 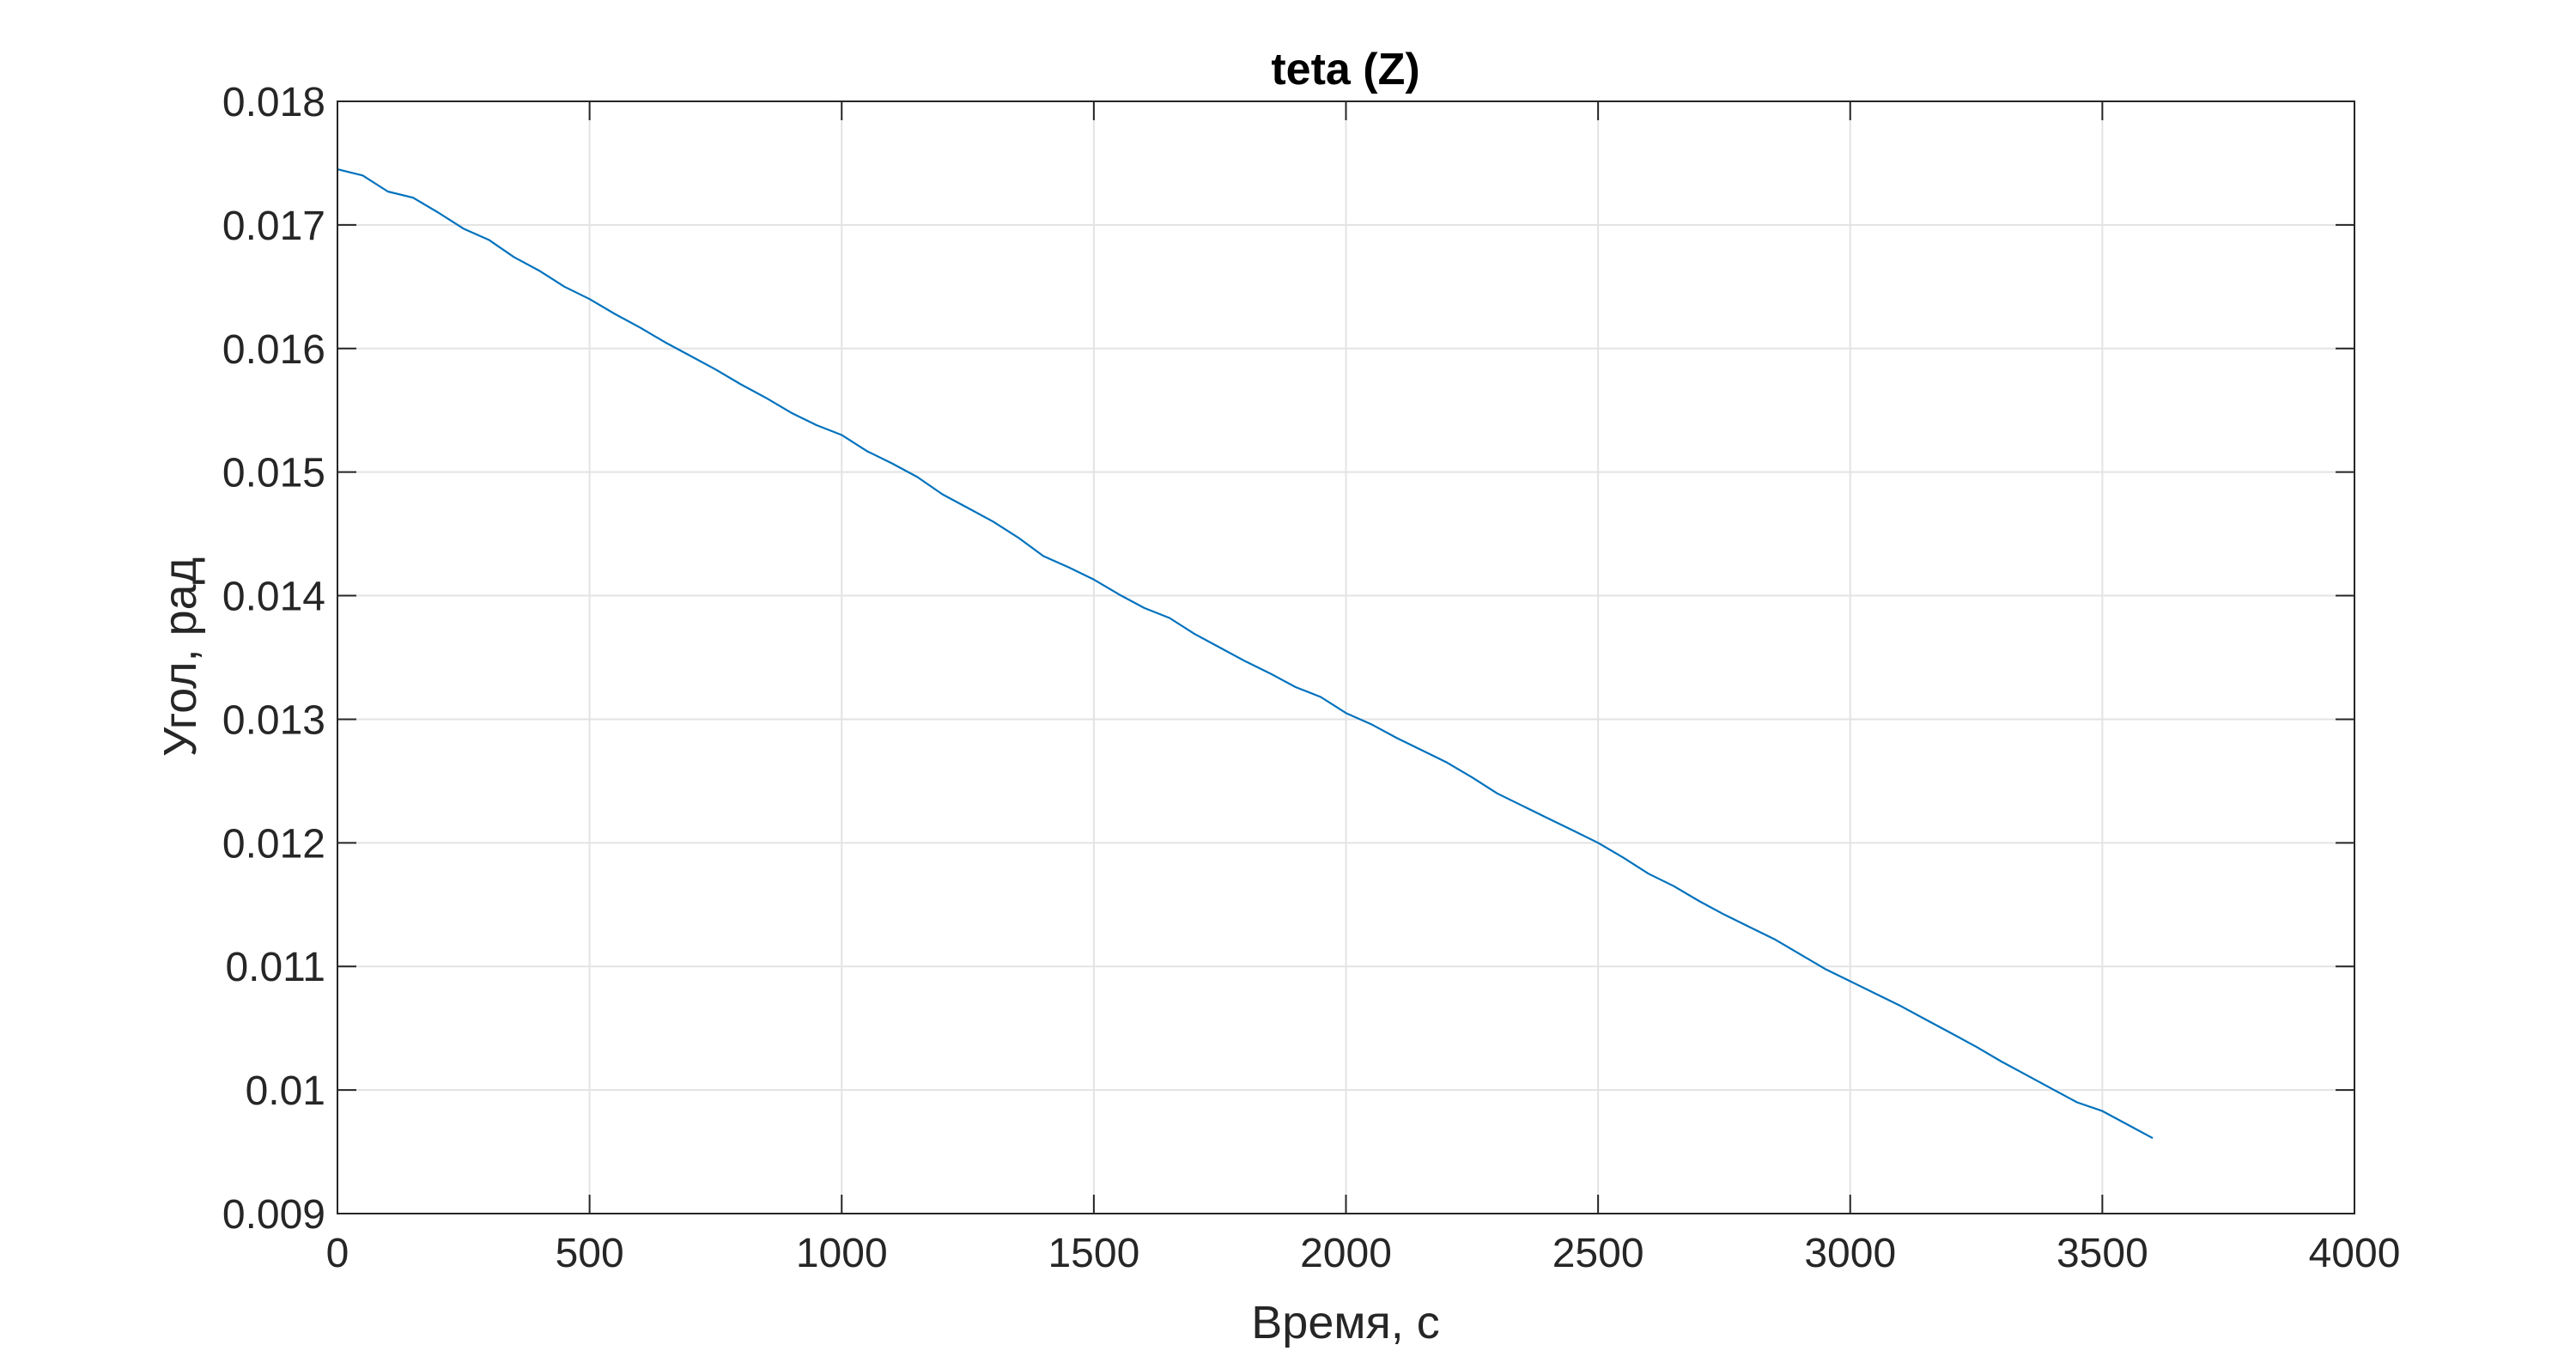 What do you see at coordinates (180, 657) in the screenshot?
I see `y-axis-label: Угол, рад` at bounding box center [180, 657].